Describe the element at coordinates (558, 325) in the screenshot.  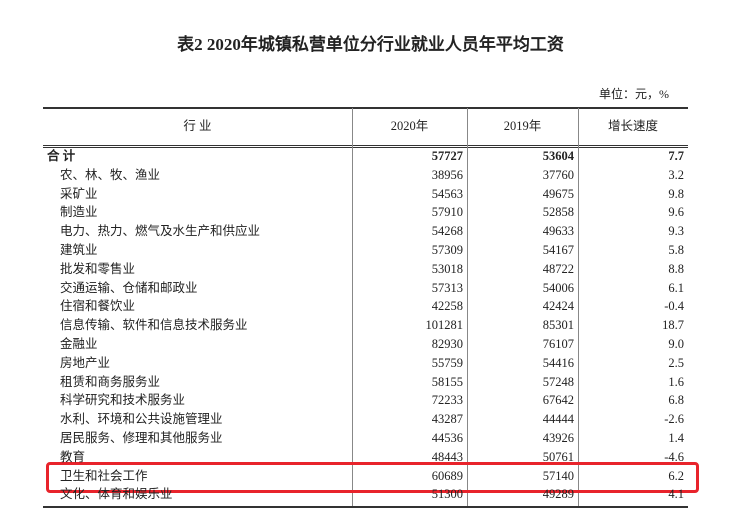
I see `cell-value: 85301` at that location.